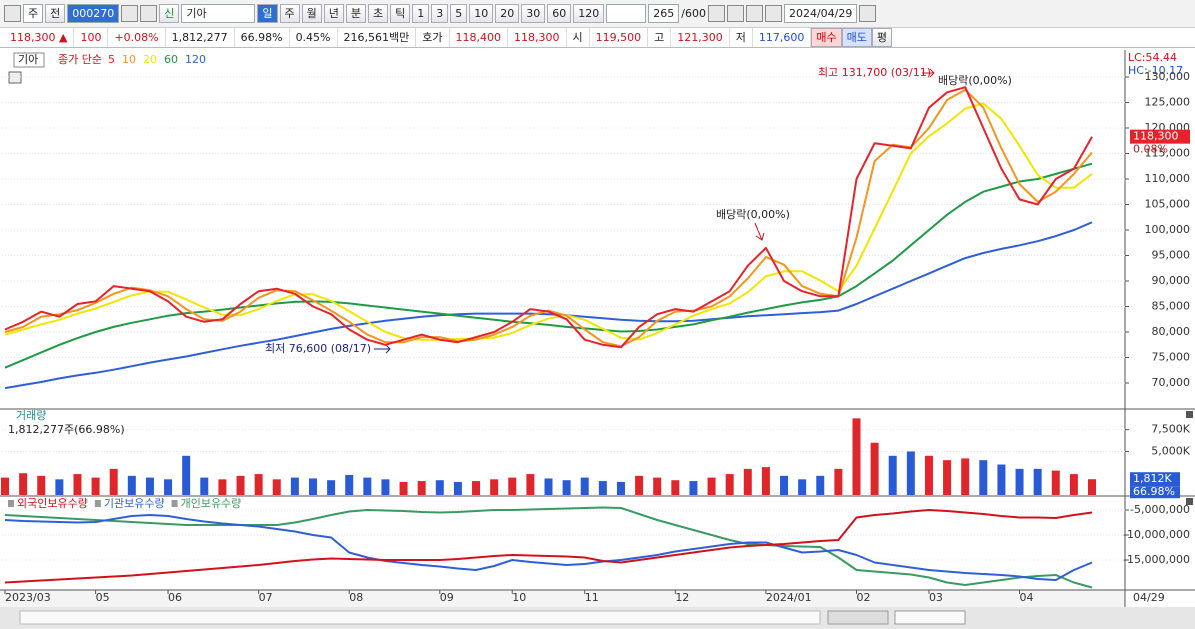  I want to click on volume-rate-label: 66.98%, so click(1154, 491).